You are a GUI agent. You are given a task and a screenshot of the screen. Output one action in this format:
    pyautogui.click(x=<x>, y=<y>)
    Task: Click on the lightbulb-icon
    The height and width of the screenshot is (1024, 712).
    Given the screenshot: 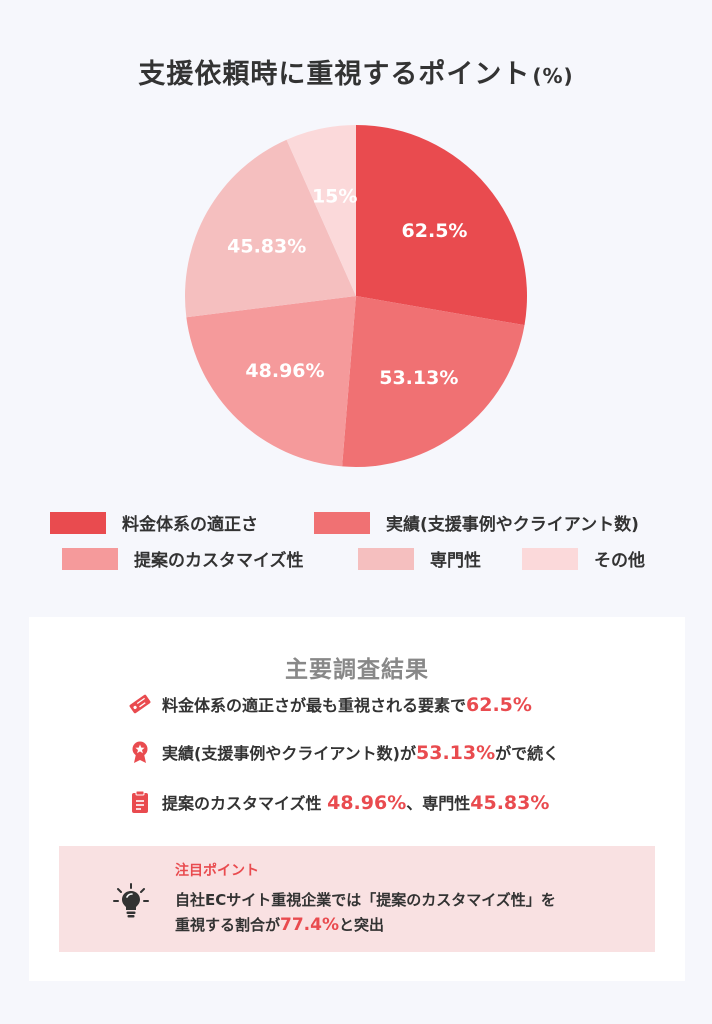 What is the action you would take?
    pyautogui.click(x=131, y=901)
    